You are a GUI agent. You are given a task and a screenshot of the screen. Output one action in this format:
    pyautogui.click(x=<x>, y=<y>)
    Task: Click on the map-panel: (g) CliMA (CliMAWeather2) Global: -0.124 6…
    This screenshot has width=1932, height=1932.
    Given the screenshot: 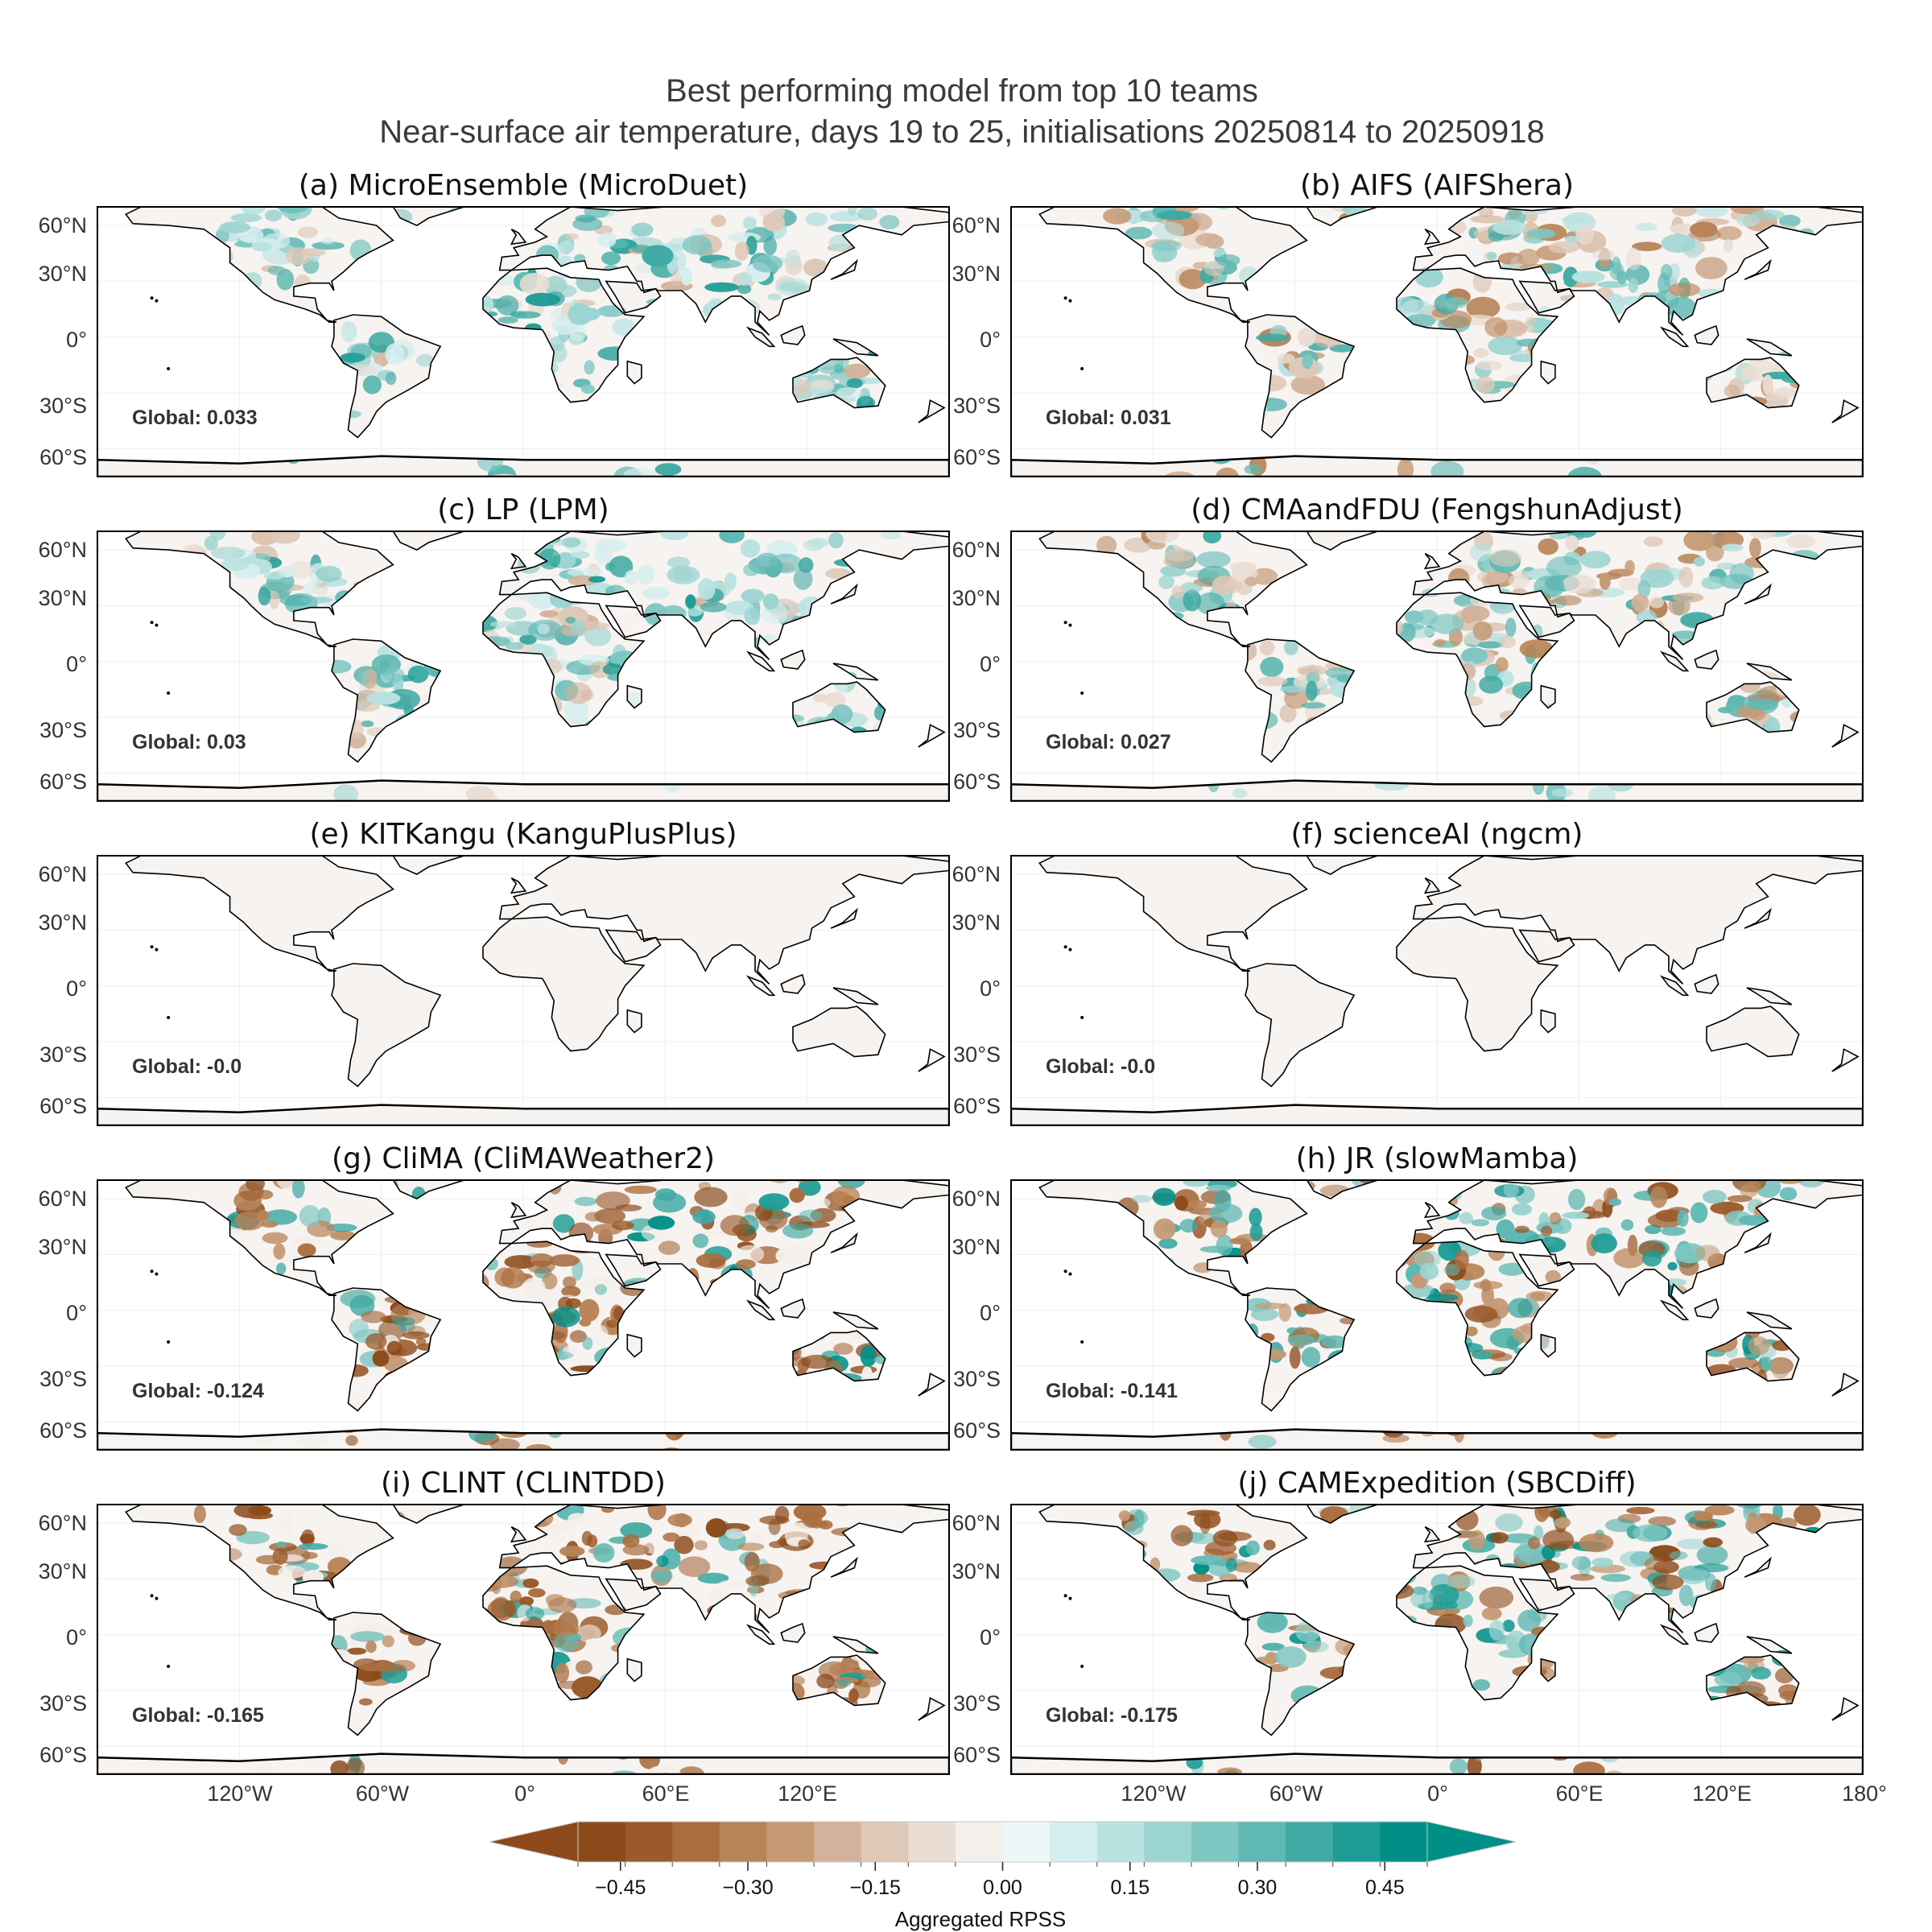 What is the action you would take?
    pyautogui.click(x=494, y=1296)
    